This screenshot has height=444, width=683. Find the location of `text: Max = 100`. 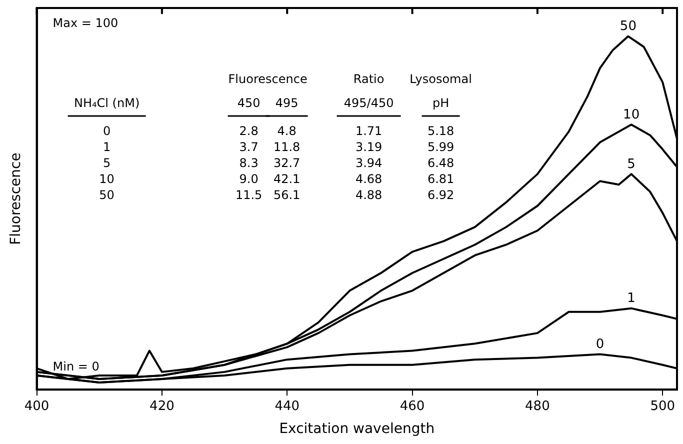

text: Max = 100 is located at coordinates (85, 23).